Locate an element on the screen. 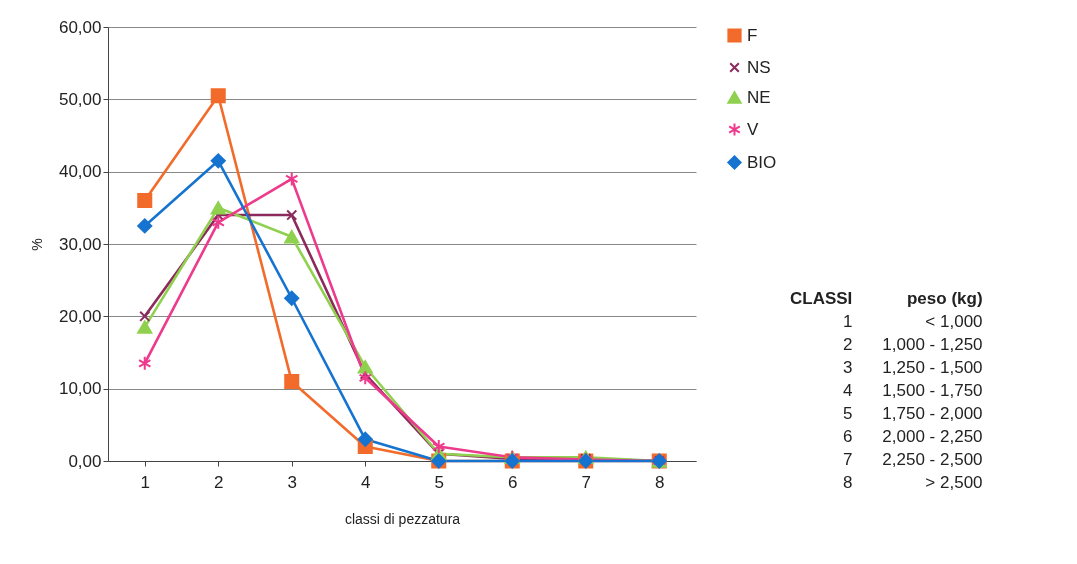 The image size is (1077, 564). text: 1,750 - 2,000 is located at coordinates (932, 414).